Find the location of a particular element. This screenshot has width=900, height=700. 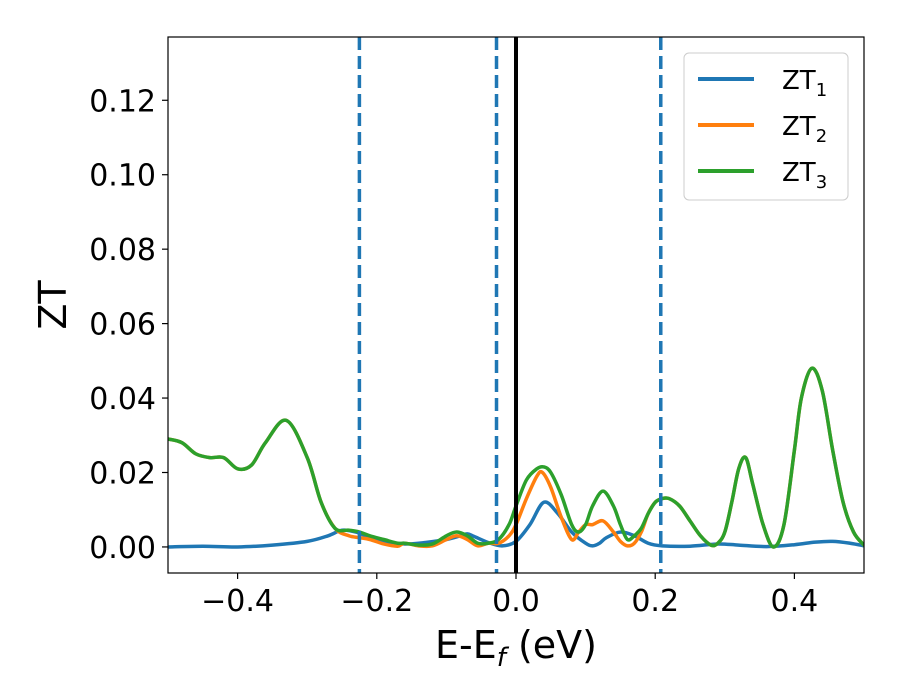

x-tick-label: 0.4 is located at coordinates (795, 601).